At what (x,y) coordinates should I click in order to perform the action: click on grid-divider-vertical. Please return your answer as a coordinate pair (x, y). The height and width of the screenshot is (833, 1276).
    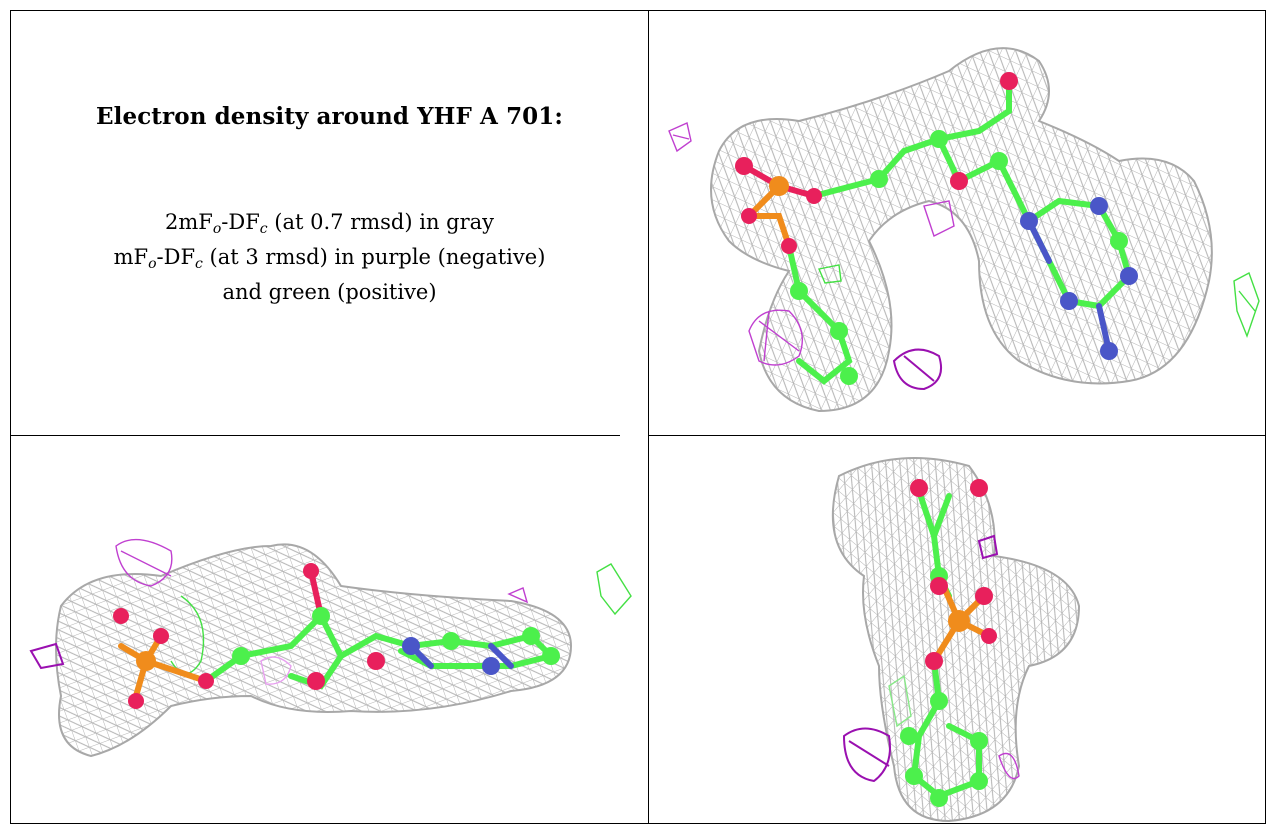
    Looking at the image, I should click on (648, 417).